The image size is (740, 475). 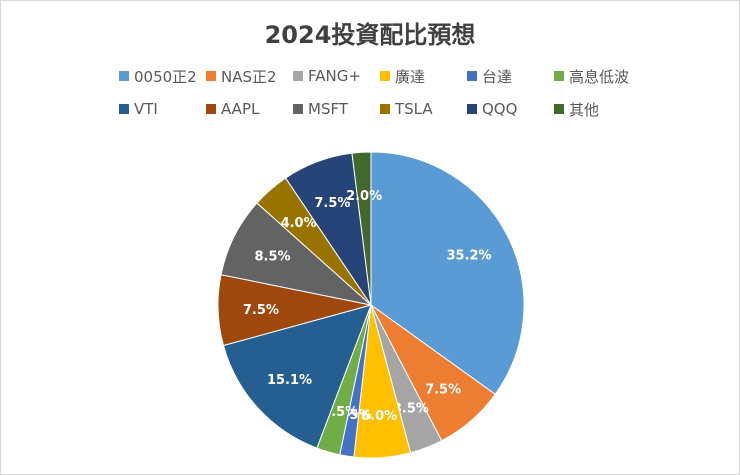 I want to click on data-label-9: 8.5%, so click(x=272, y=257).